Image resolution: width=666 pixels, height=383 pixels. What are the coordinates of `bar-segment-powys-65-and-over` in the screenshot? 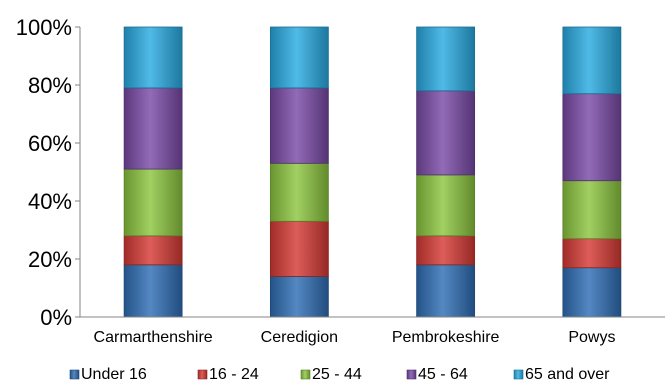 It's located at (592, 60).